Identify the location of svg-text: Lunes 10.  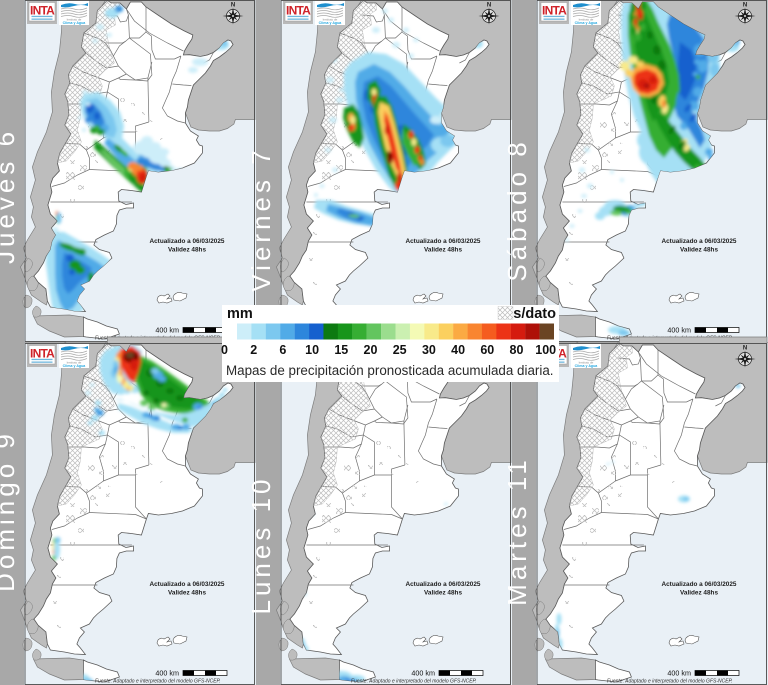
(261, 545).